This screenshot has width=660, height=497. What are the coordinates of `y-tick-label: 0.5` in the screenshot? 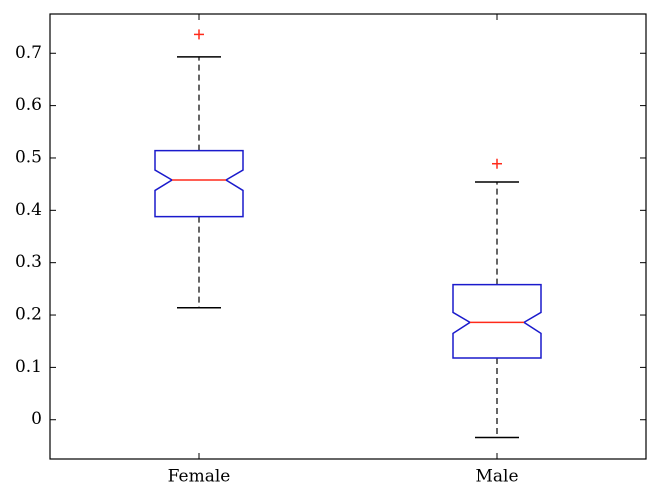 It's located at (28, 157).